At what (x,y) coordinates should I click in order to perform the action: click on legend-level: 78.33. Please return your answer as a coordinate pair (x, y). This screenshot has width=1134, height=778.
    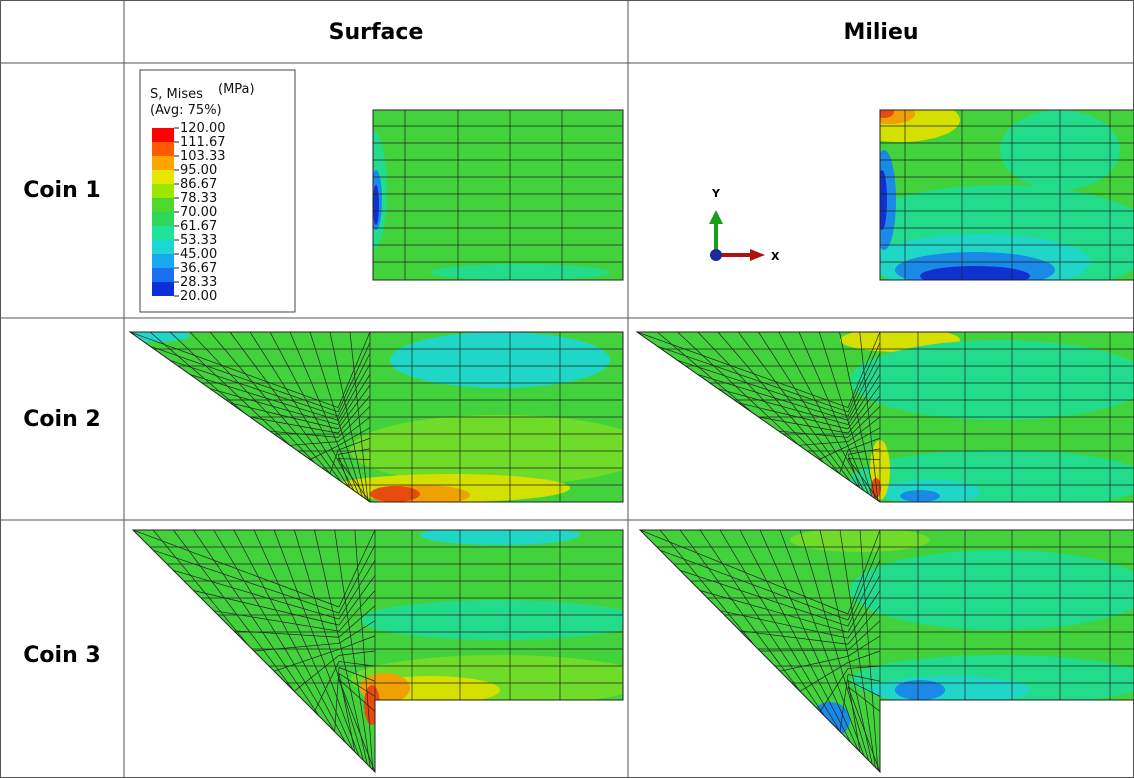
    Looking at the image, I should click on (198, 198).